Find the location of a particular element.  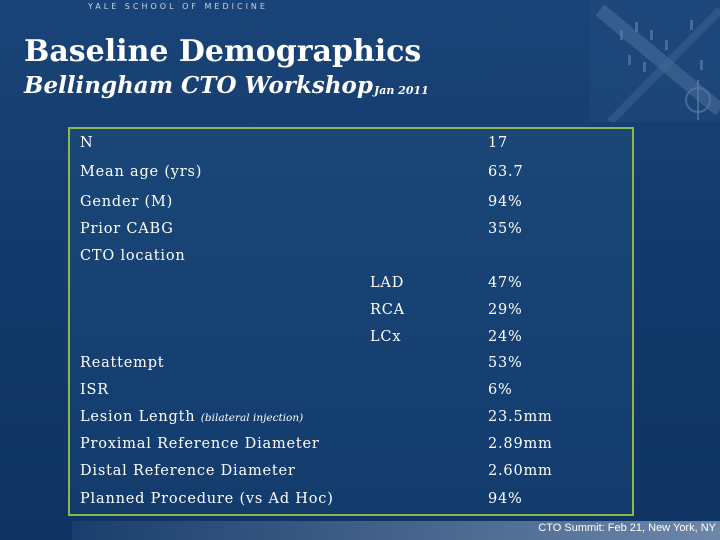

row-label-text: Lesion Length is located at coordinates (138, 417).